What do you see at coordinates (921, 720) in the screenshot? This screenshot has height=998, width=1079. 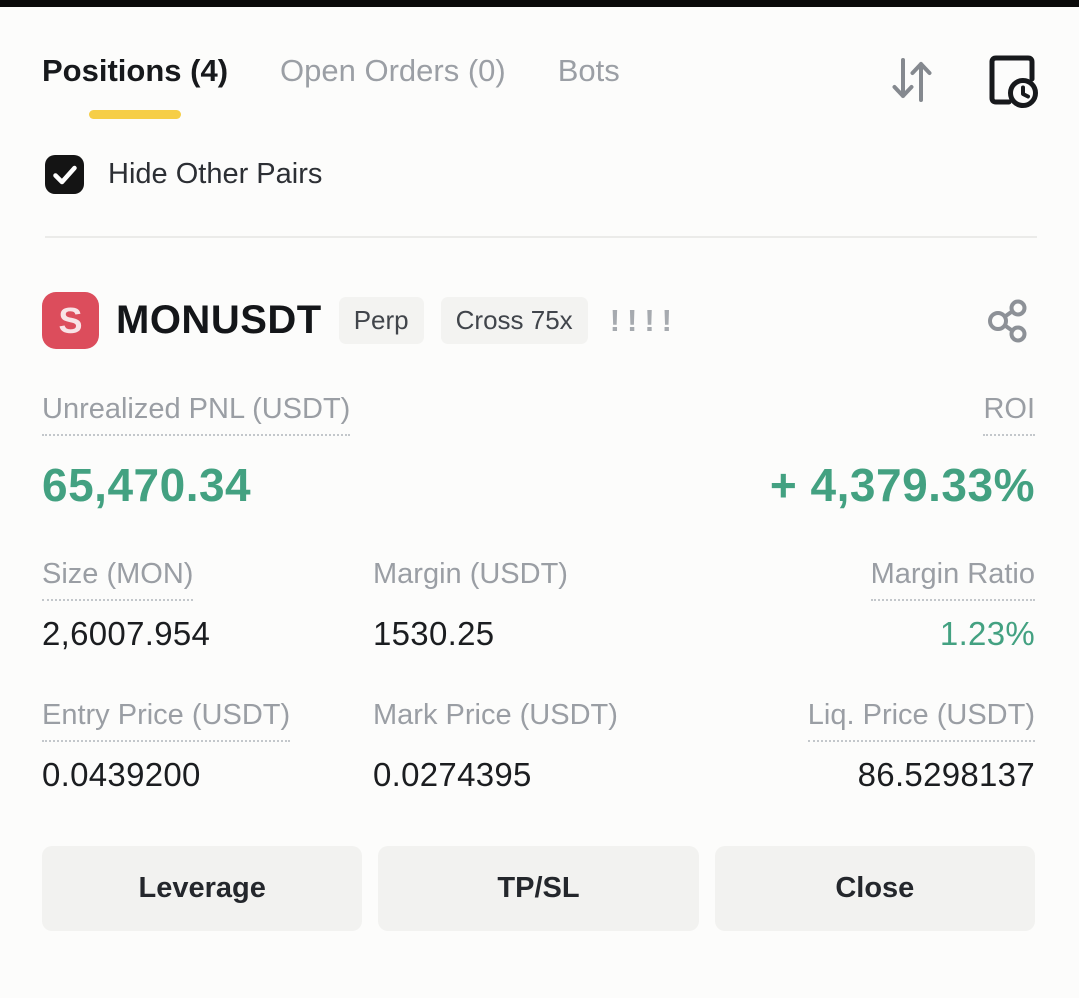 I see `liq-price-label: Liq. Price (USDT)` at bounding box center [921, 720].